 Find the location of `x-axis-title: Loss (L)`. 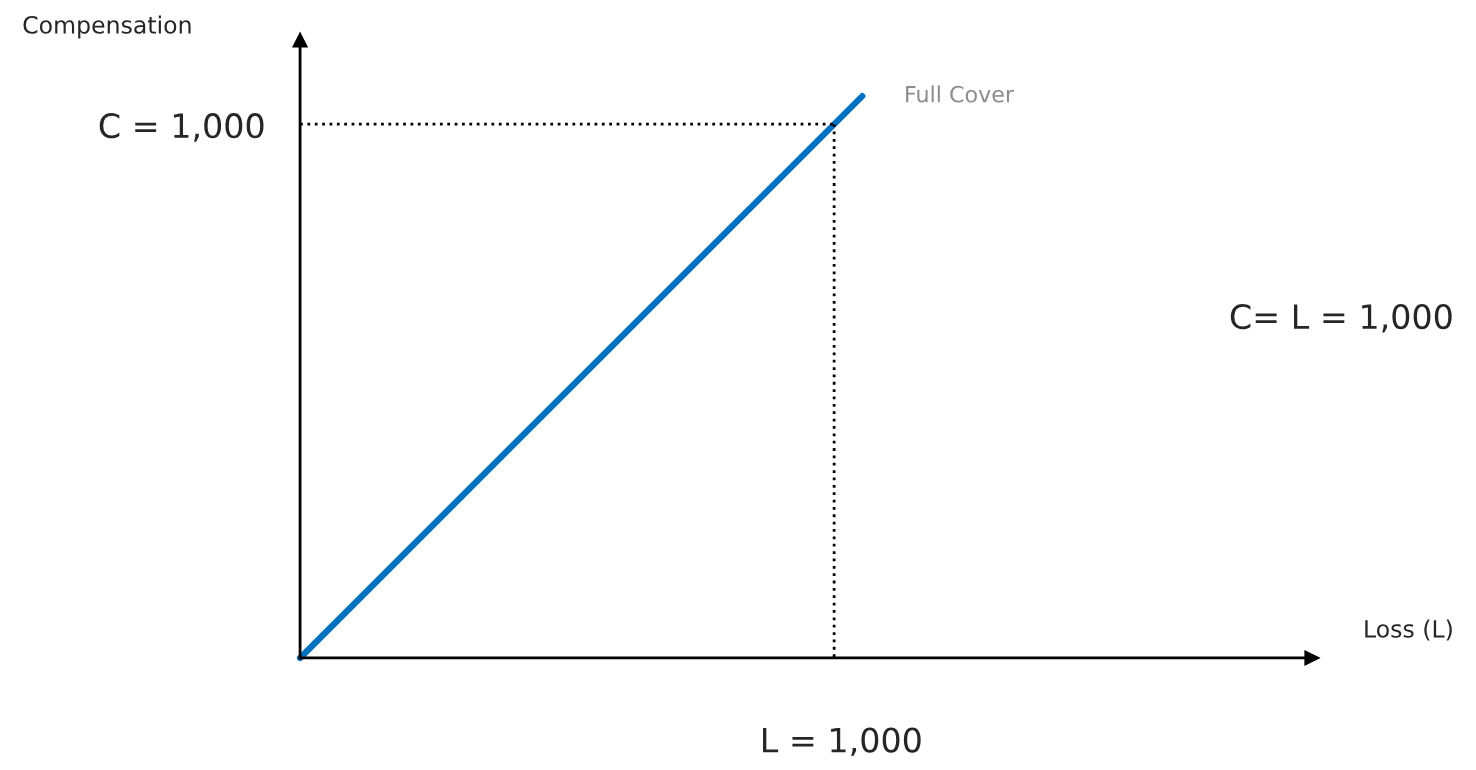

x-axis-title: Loss (L) is located at coordinates (1408, 630).